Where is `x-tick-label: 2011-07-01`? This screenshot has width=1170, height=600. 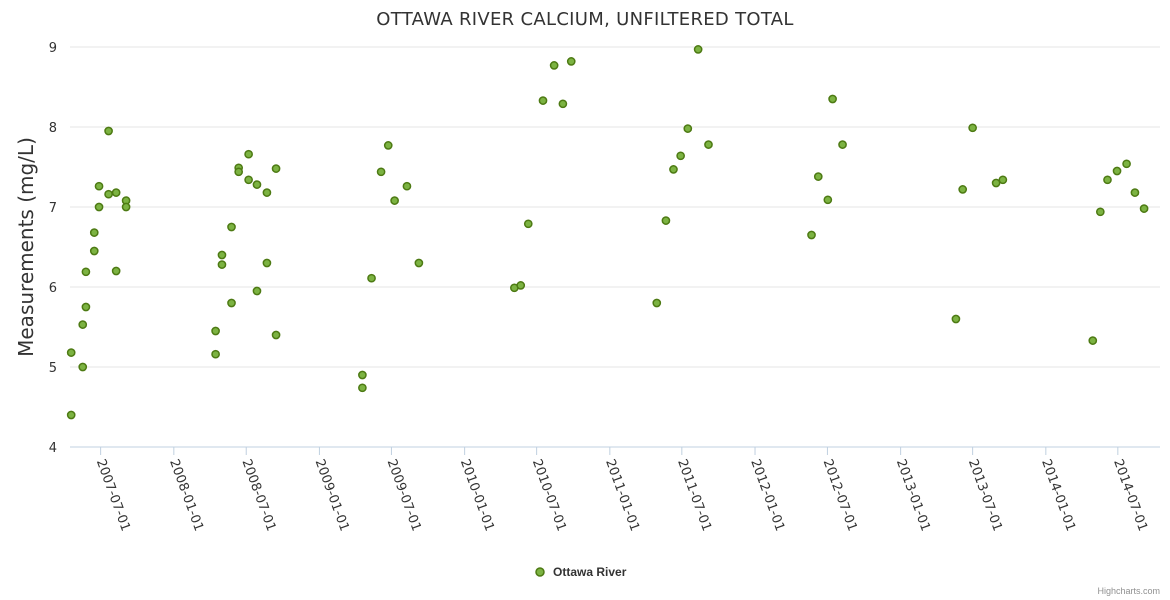 x-tick-label: 2011-07-01 is located at coordinates (694, 495).